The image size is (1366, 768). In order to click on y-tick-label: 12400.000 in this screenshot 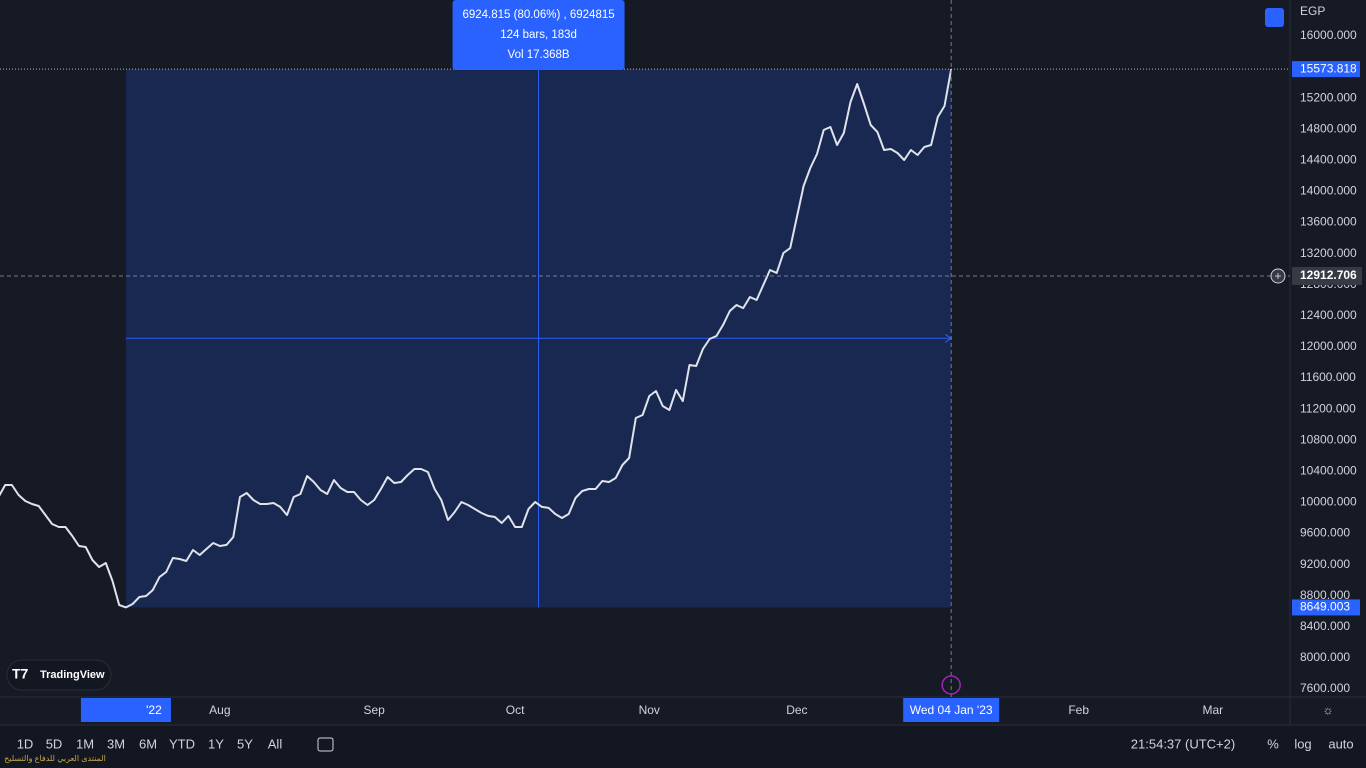, I will do `click(1328, 315)`.